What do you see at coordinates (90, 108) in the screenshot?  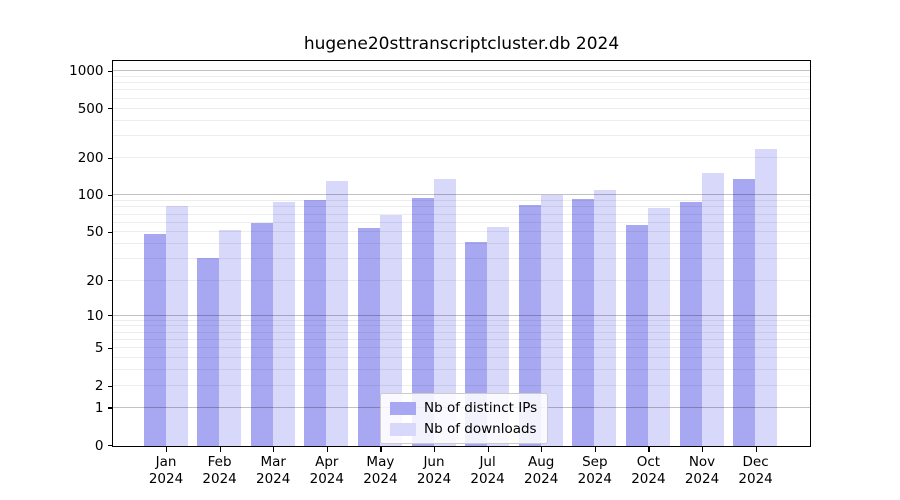 I see `ytick-label-500: 500` at bounding box center [90, 108].